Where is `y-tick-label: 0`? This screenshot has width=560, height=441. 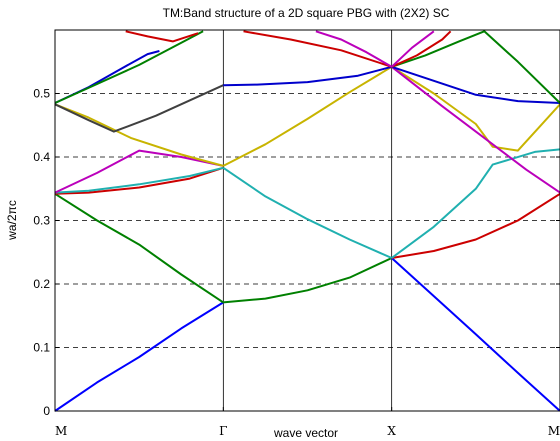 y-tick-label: 0 is located at coordinates (46, 411).